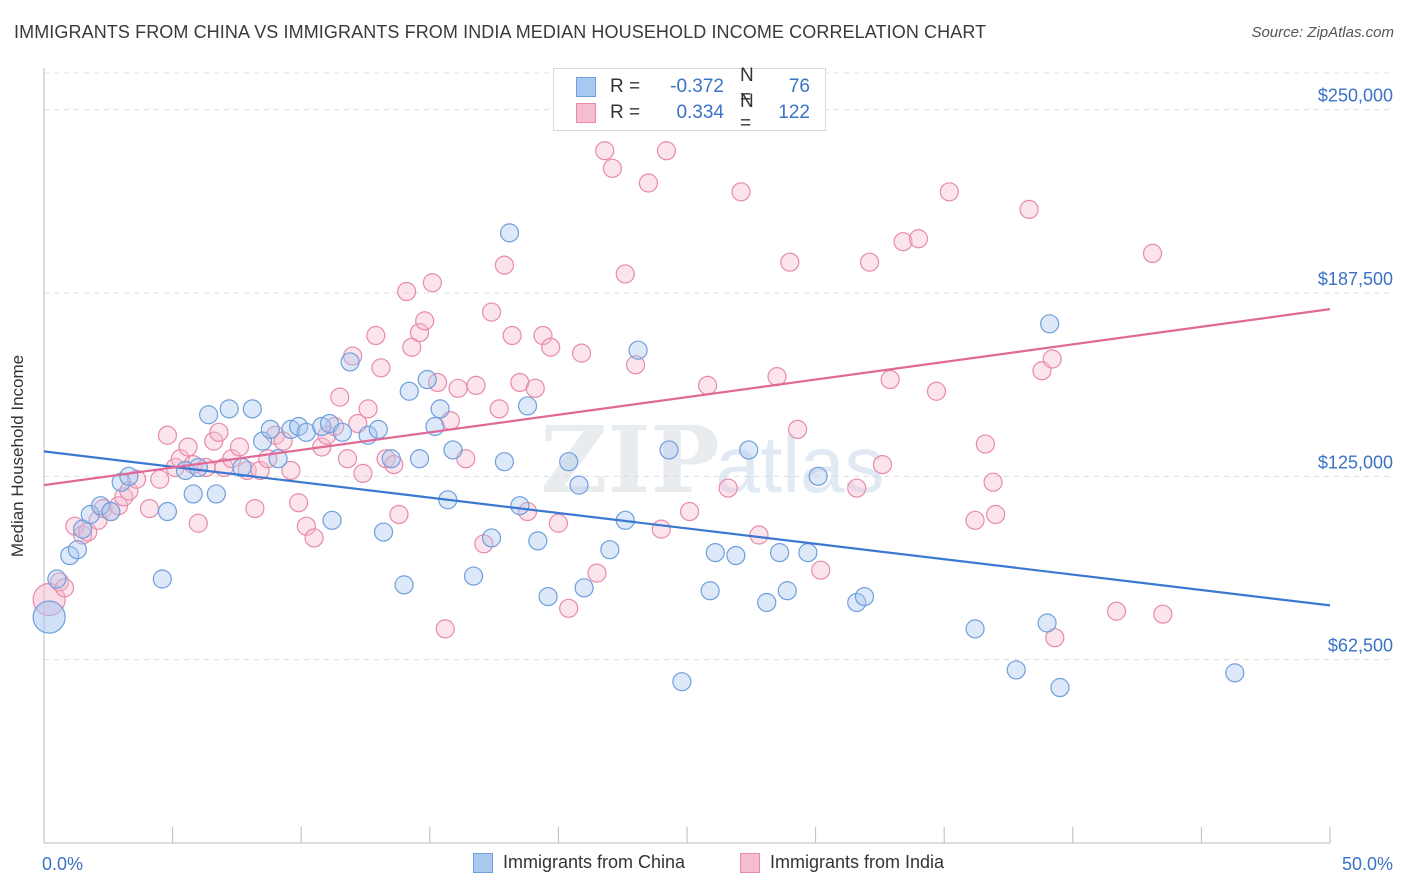  Describe the element at coordinates (1322, 32) in the screenshot. I see `source-label: Source: ZipAtlas.com` at that location.